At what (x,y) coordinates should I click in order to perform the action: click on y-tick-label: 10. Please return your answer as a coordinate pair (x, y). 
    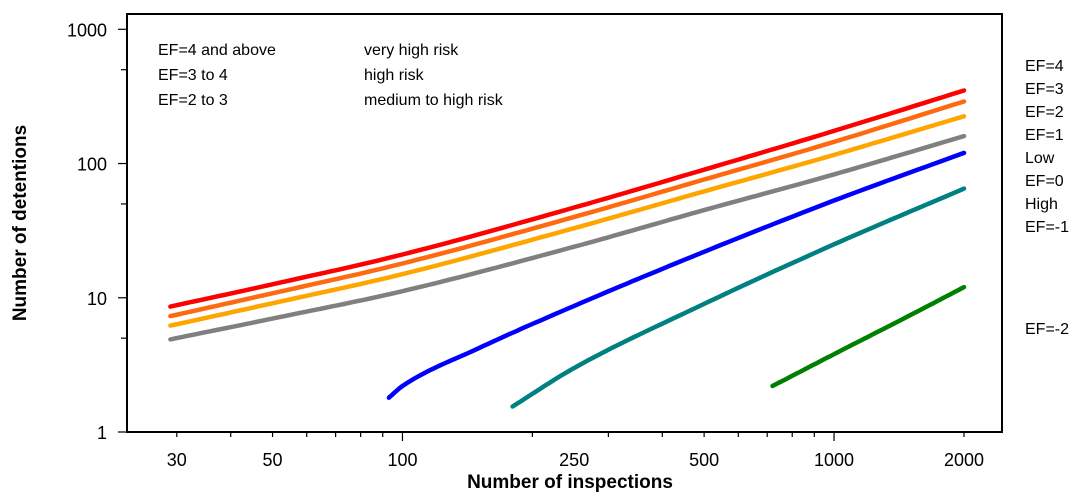
    Looking at the image, I should click on (97, 299).